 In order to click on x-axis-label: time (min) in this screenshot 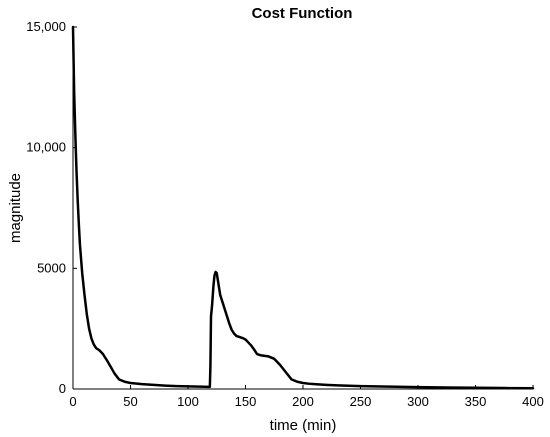, I will do `click(303, 425)`.